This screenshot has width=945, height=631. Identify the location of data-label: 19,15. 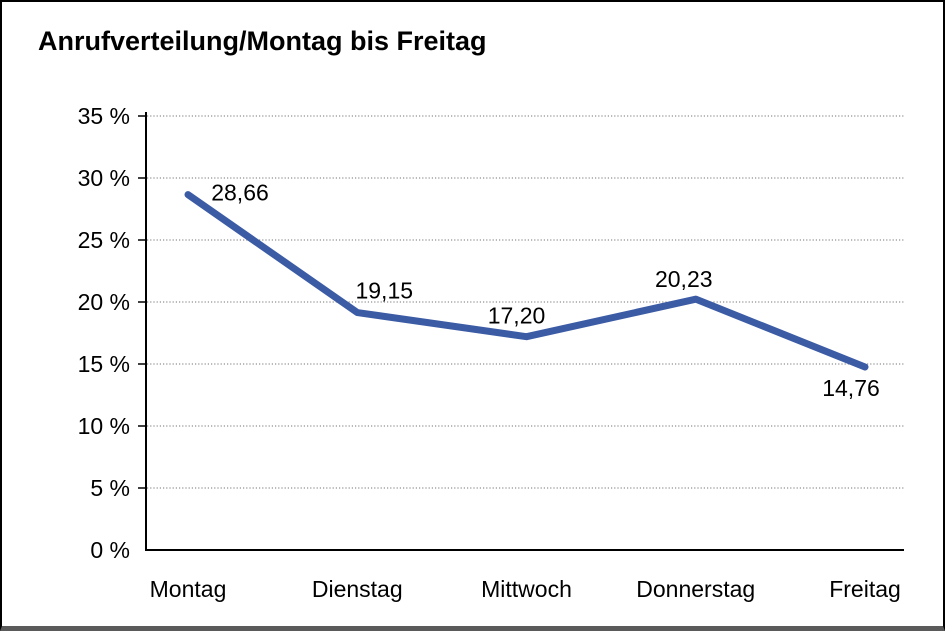
(384, 291).